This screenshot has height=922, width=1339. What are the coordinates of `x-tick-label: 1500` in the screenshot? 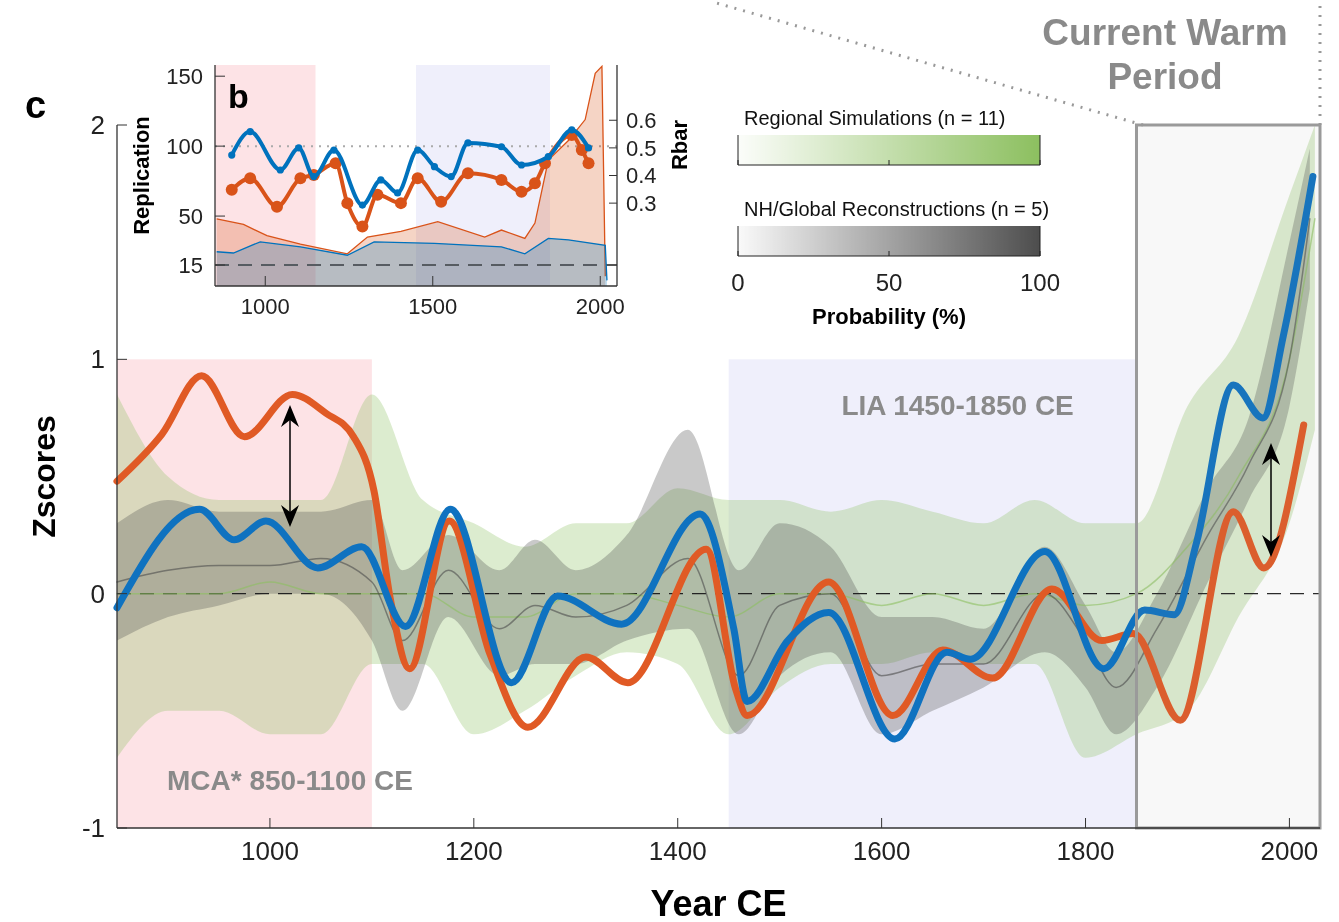 It's located at (433, 306).